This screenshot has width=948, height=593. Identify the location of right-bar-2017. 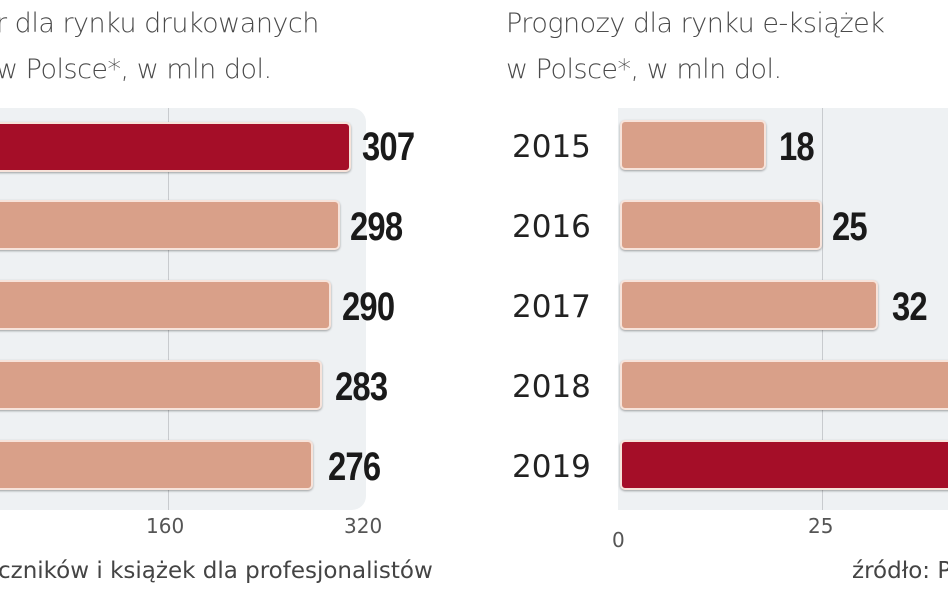
(749, 305).